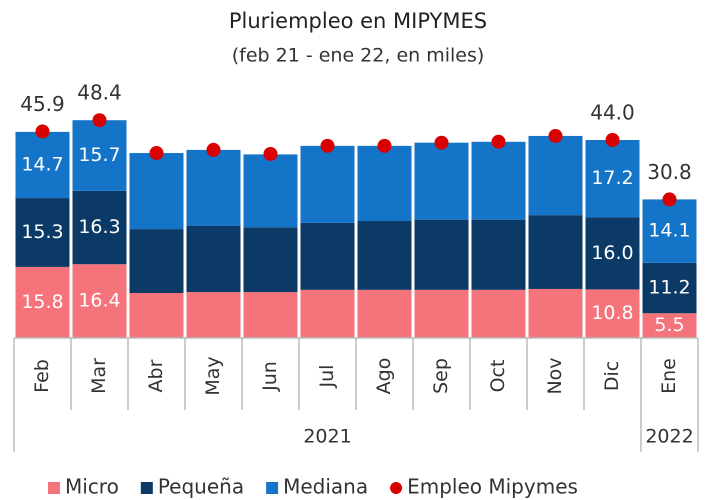 Image resolution: width=716 pixels, height=500 pixels. What do you see at coordinates (42, 104) in the screenshot?
I see `total-label: 45.9` at bounding box center [42, 104].